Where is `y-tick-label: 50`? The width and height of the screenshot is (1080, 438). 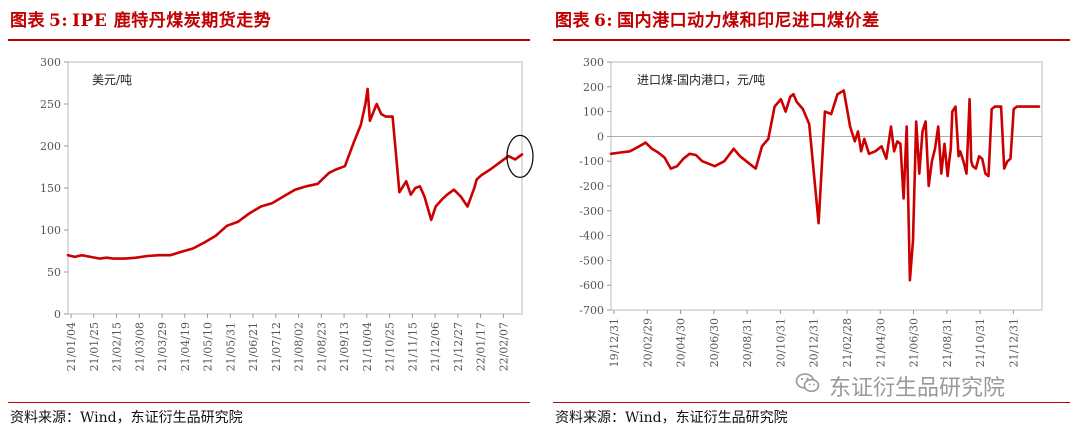
y-tick-label: 50 is located at coordinates (54, 272).